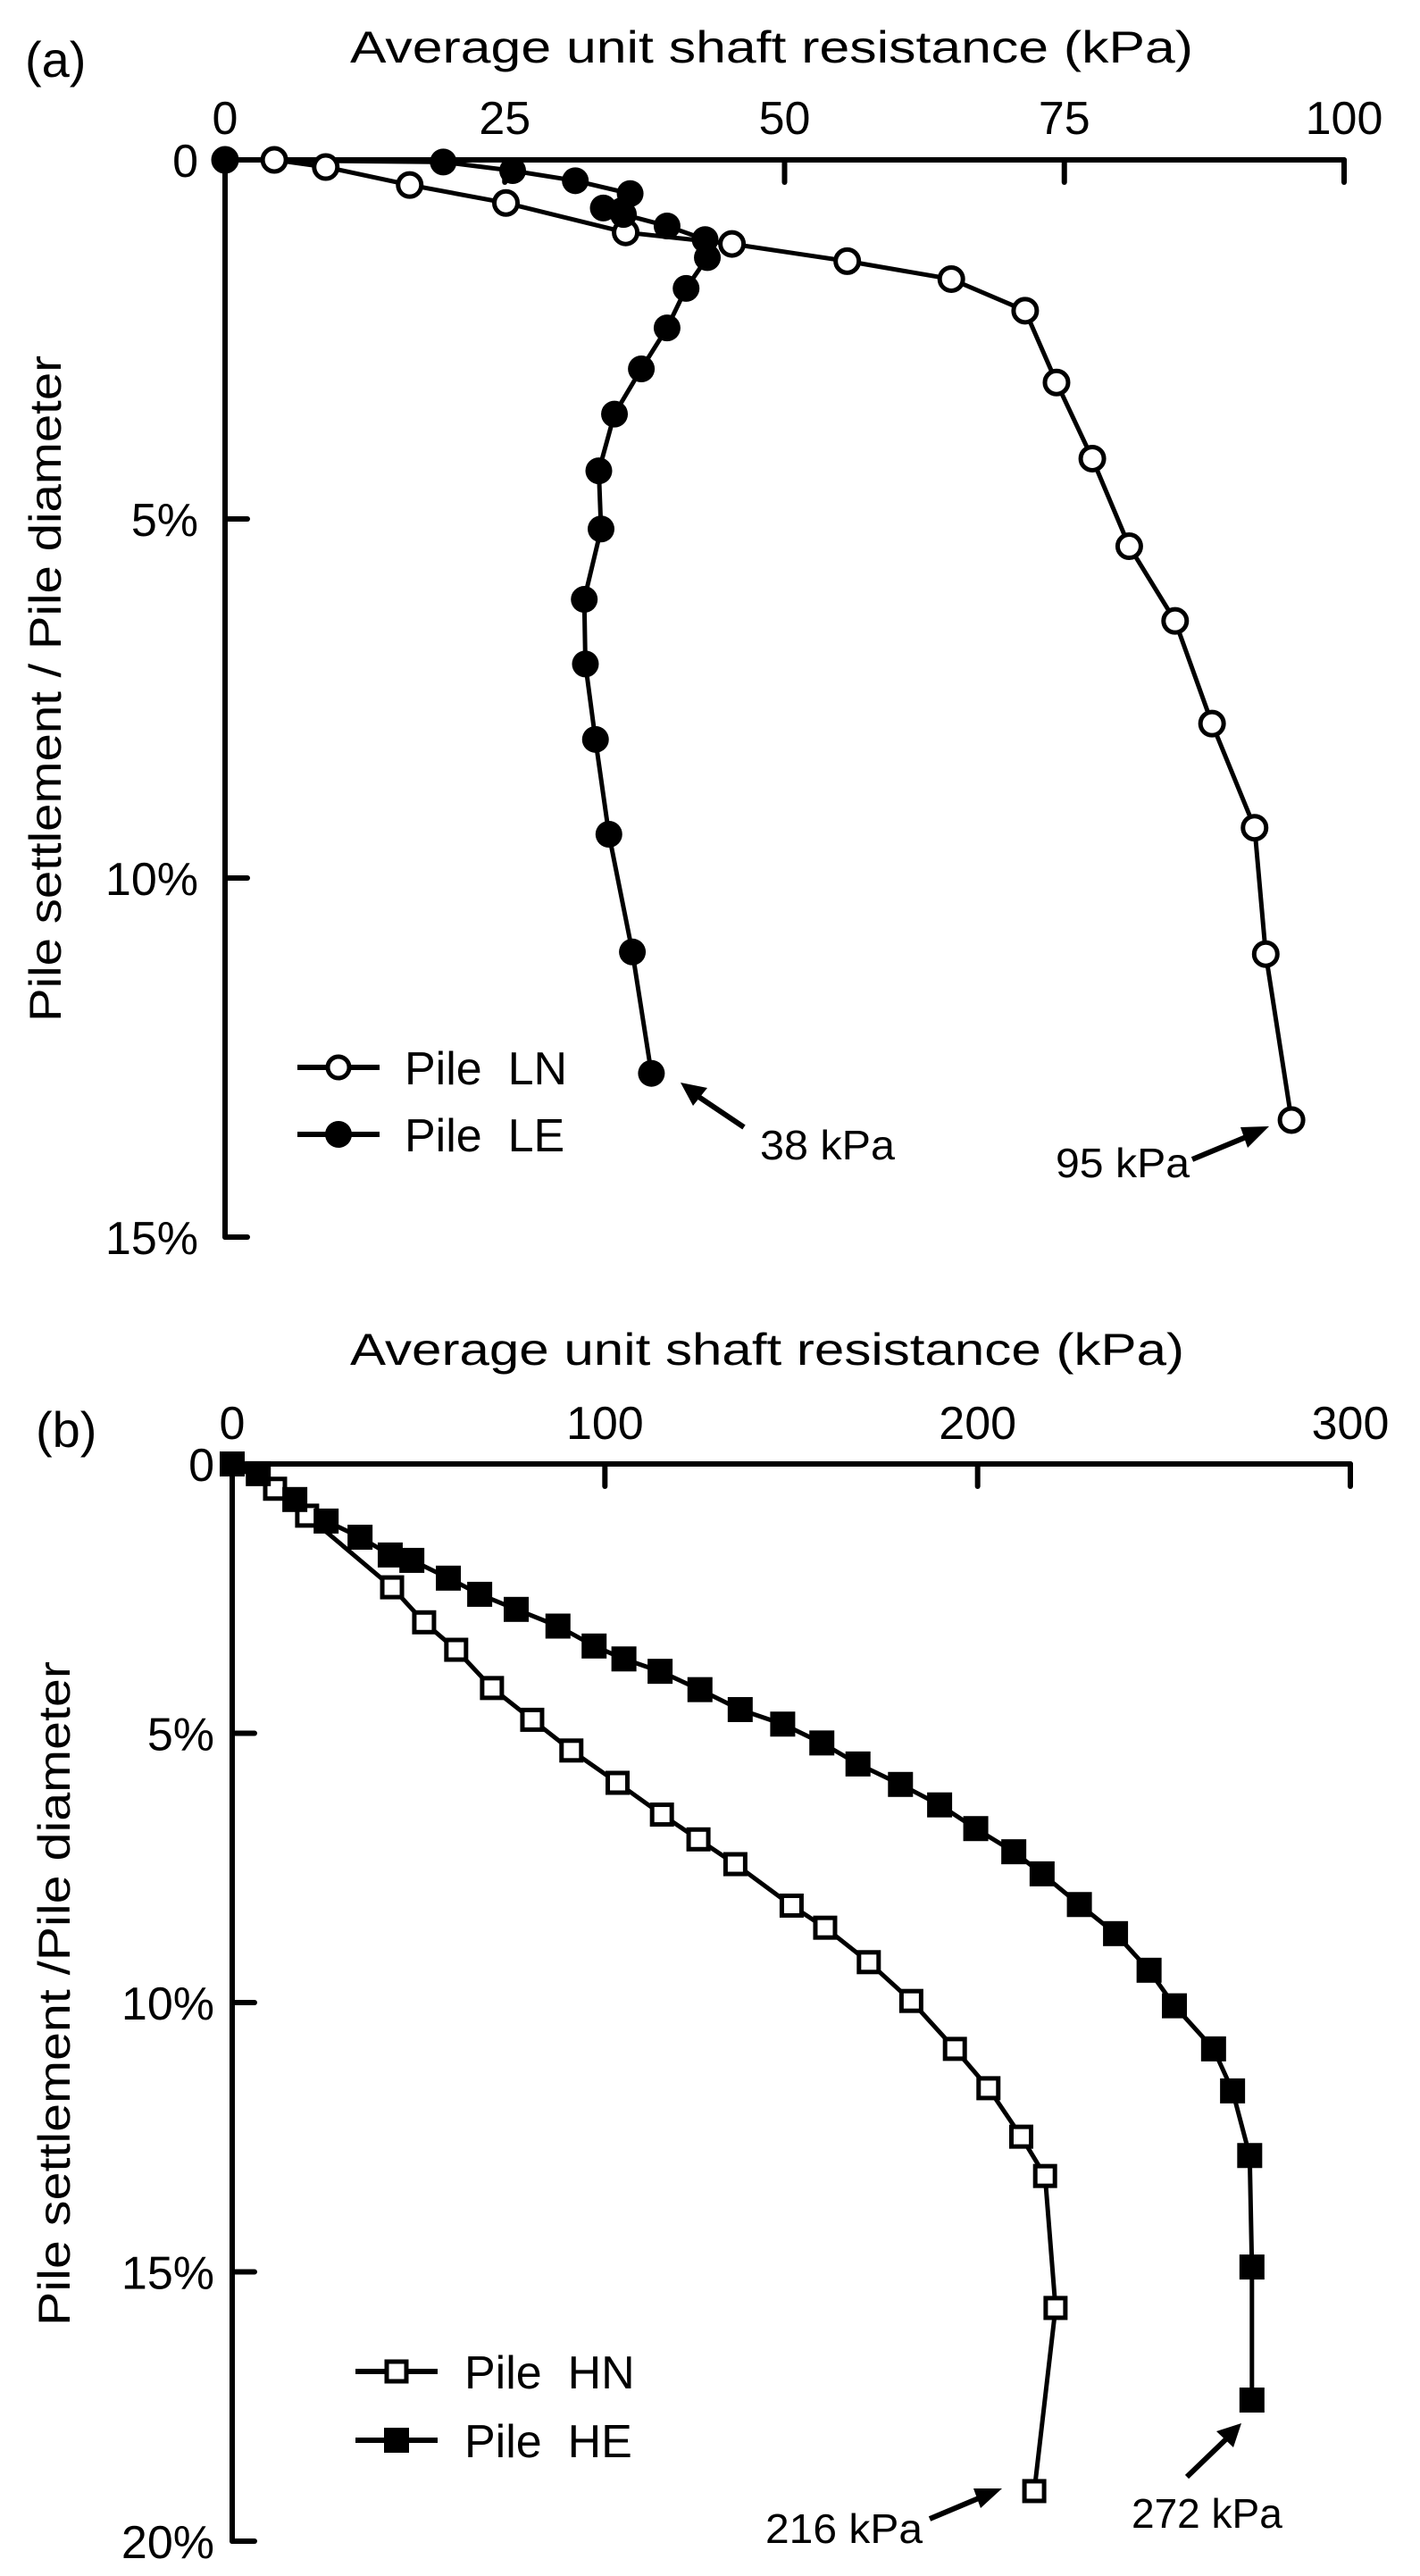  I want to click on legend-item: Pile HE, so click(494, 2442).